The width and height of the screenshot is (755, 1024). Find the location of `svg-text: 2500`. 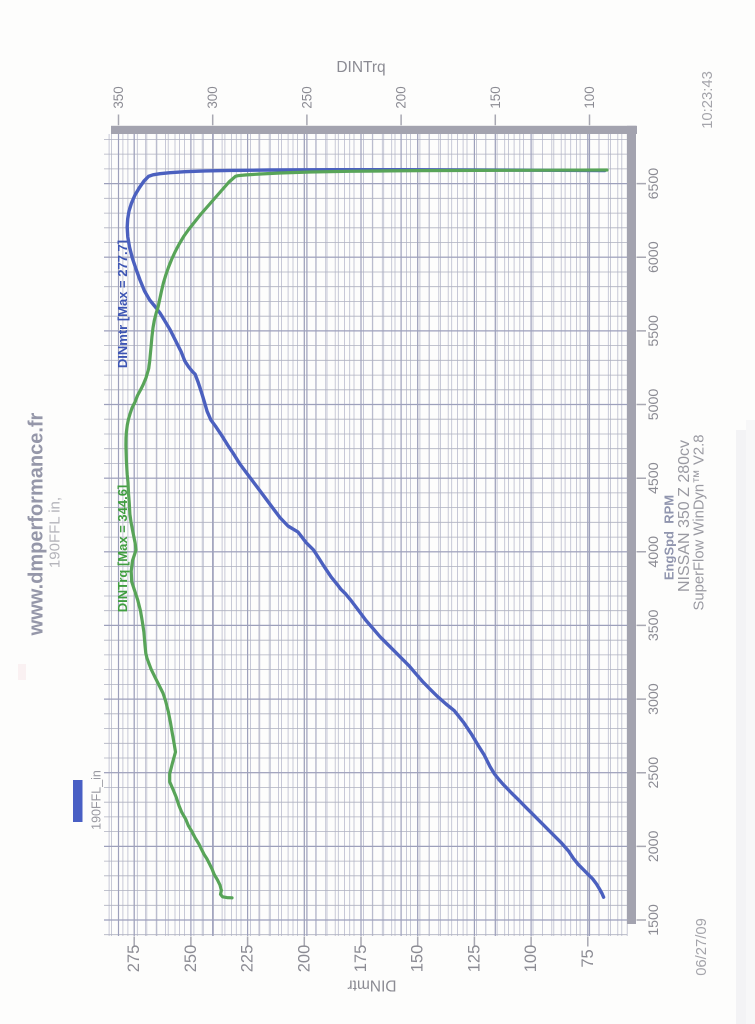

svg-text: 2500 is located at coordinates (654, 773).